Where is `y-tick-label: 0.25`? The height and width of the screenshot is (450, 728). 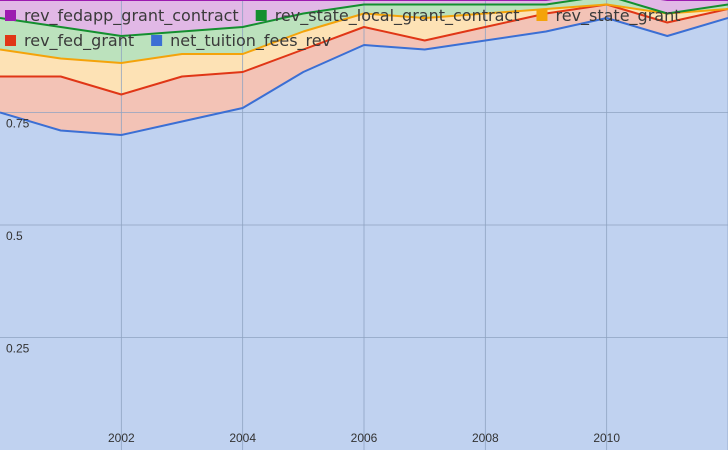
y-tick-label: 0.25 is located at coordinates (18, 349).